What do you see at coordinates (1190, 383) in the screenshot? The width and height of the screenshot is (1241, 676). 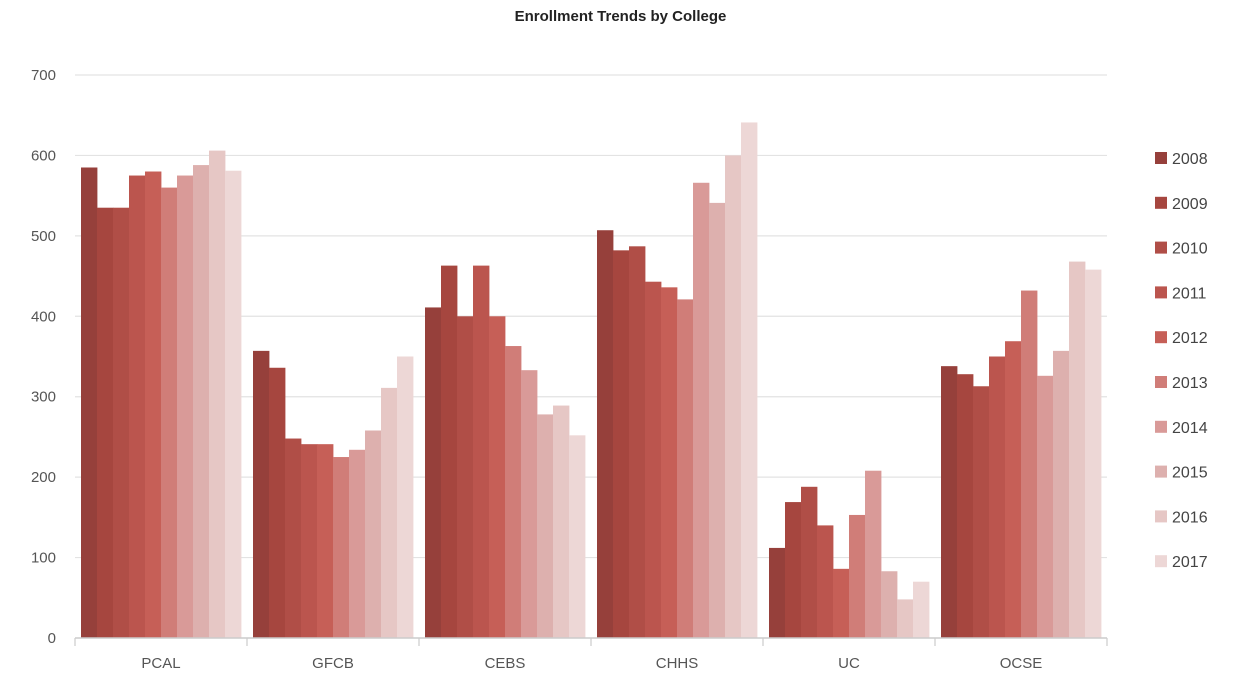 I see `legend-label: 2013` at bounding box center [1190, 383].